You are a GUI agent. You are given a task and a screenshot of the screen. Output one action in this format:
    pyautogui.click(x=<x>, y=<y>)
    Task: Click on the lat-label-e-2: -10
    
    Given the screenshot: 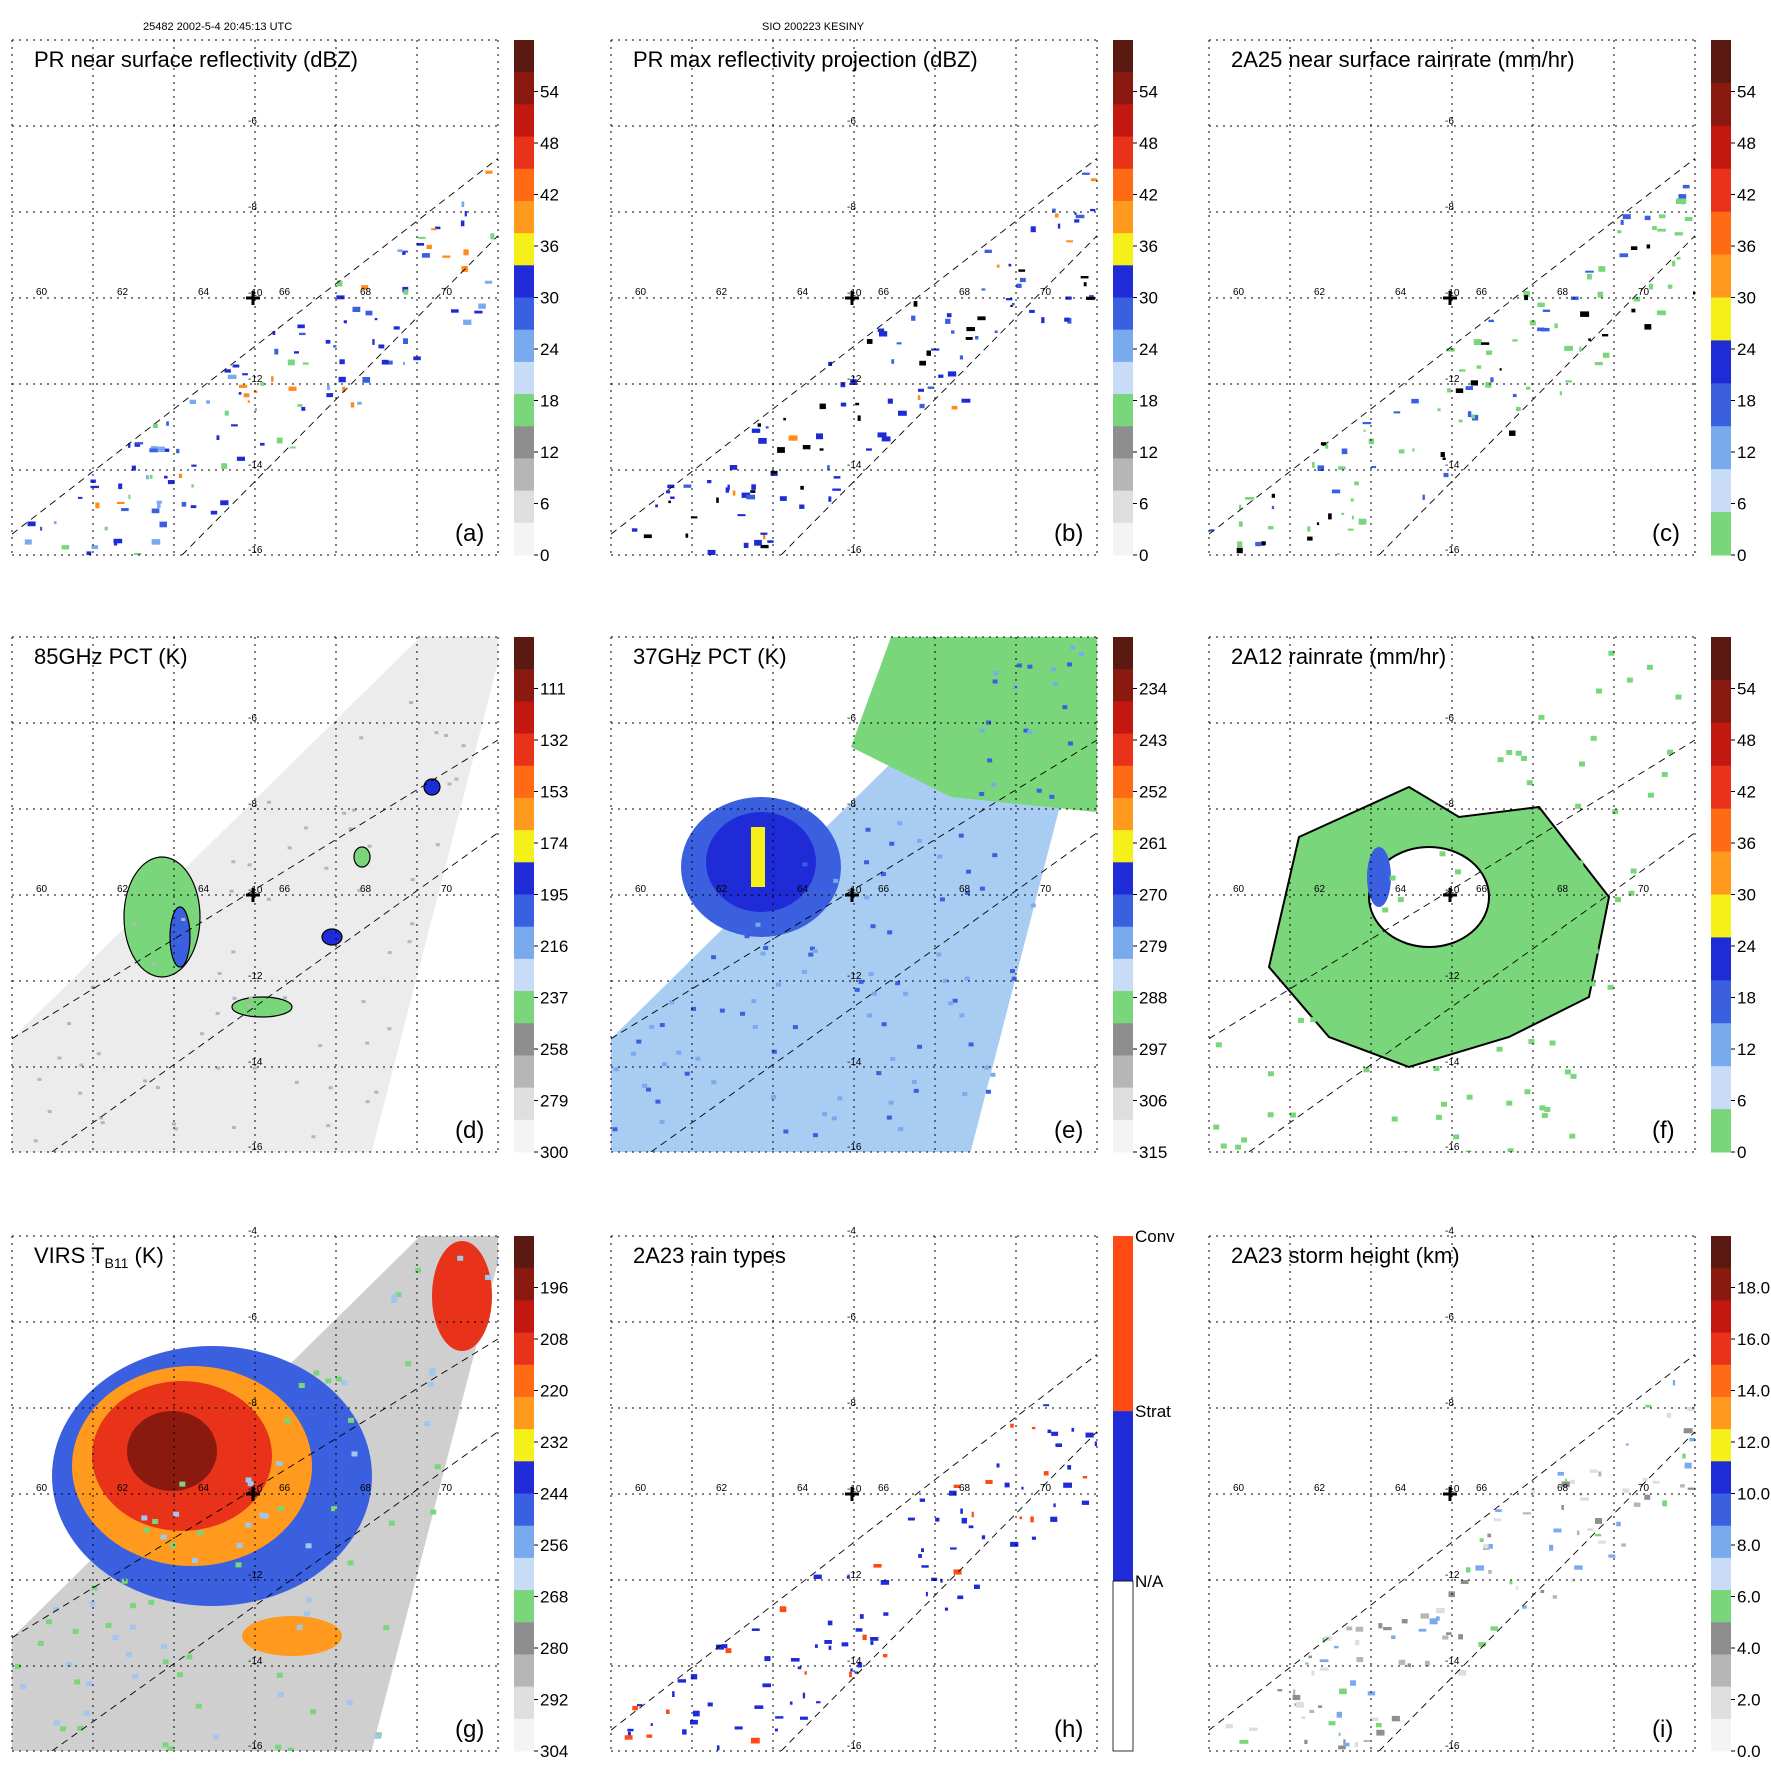 What is the action you would take?
    pyautogui.click(x=854, y=890)
    